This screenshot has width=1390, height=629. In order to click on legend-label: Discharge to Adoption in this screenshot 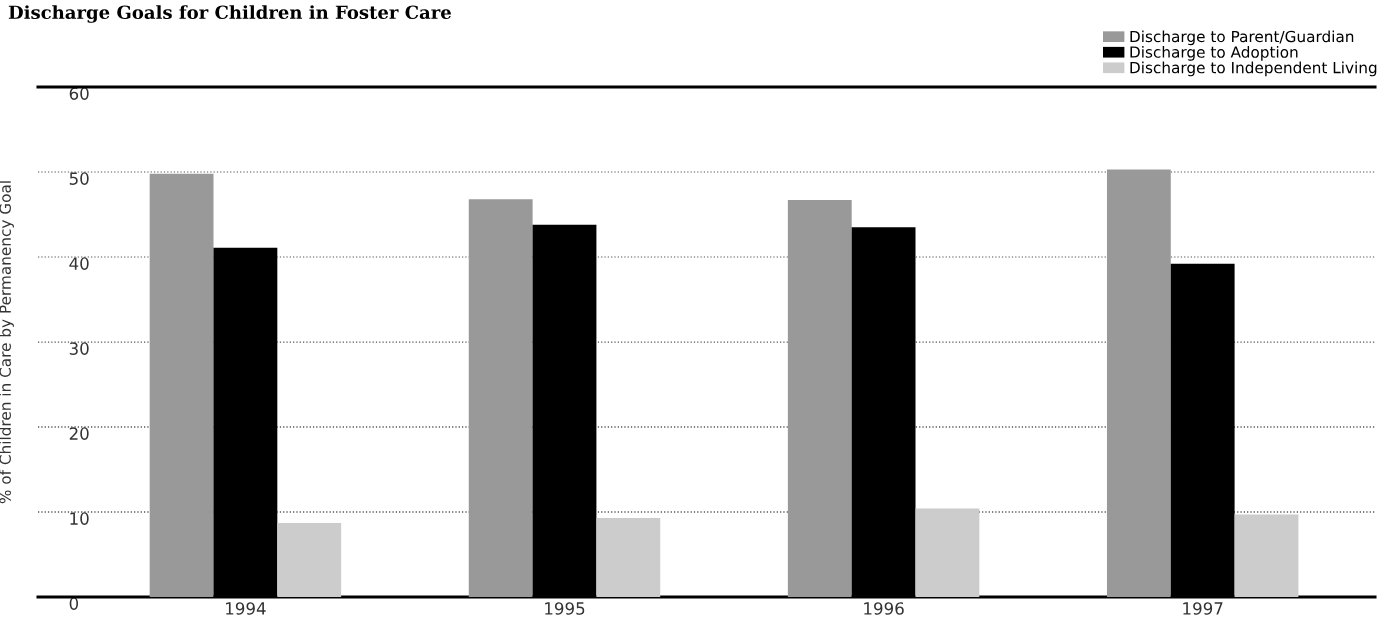, I will do `click(1214, 53)`.